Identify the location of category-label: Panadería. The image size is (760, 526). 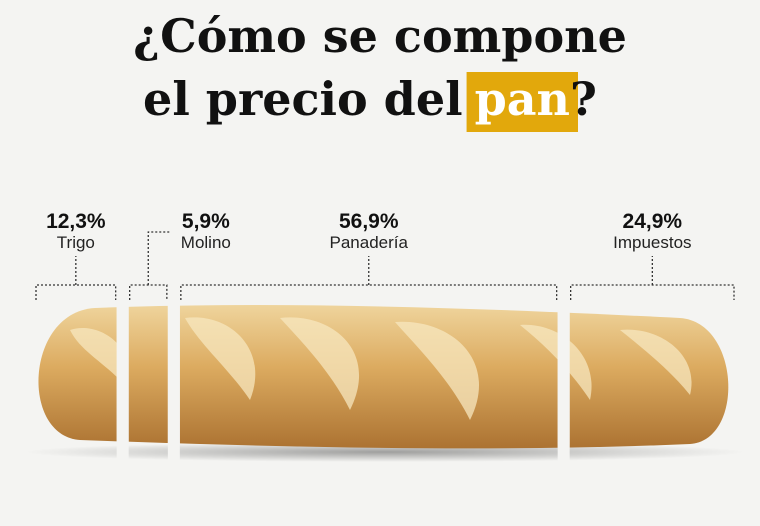
(369, 242).